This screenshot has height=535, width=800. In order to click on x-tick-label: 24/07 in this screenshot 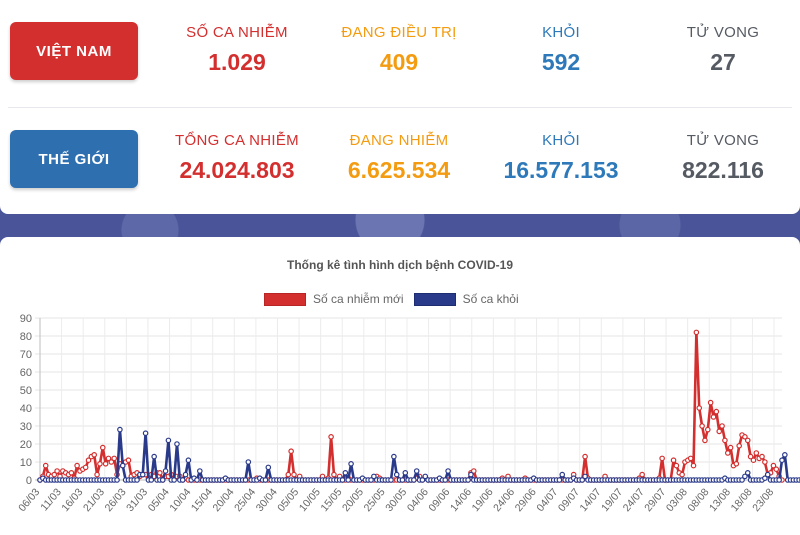, I will do `click(634, 500)`.